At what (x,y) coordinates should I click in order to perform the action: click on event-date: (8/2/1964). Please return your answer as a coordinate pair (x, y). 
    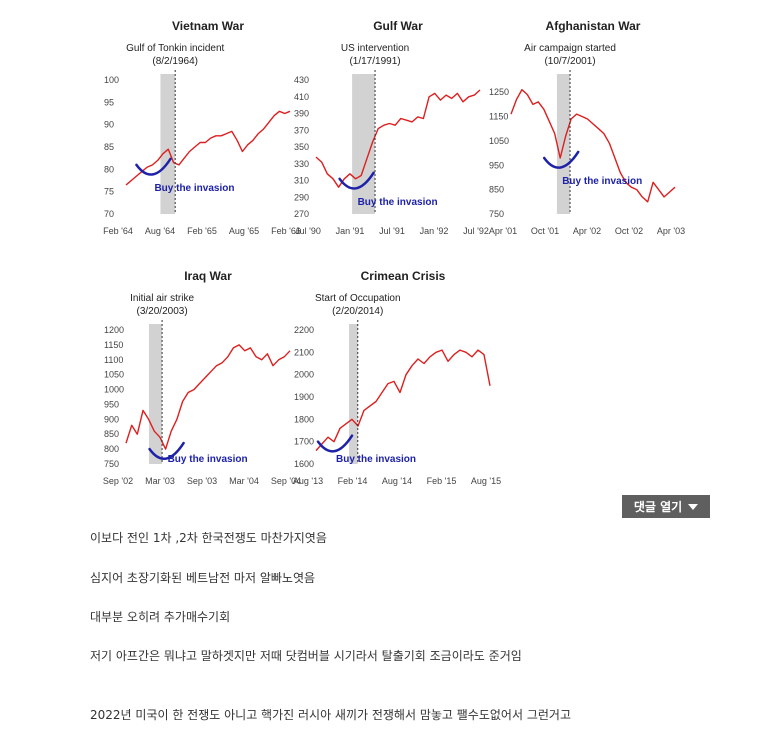
    Looking at the image, I should click on (175, 61).